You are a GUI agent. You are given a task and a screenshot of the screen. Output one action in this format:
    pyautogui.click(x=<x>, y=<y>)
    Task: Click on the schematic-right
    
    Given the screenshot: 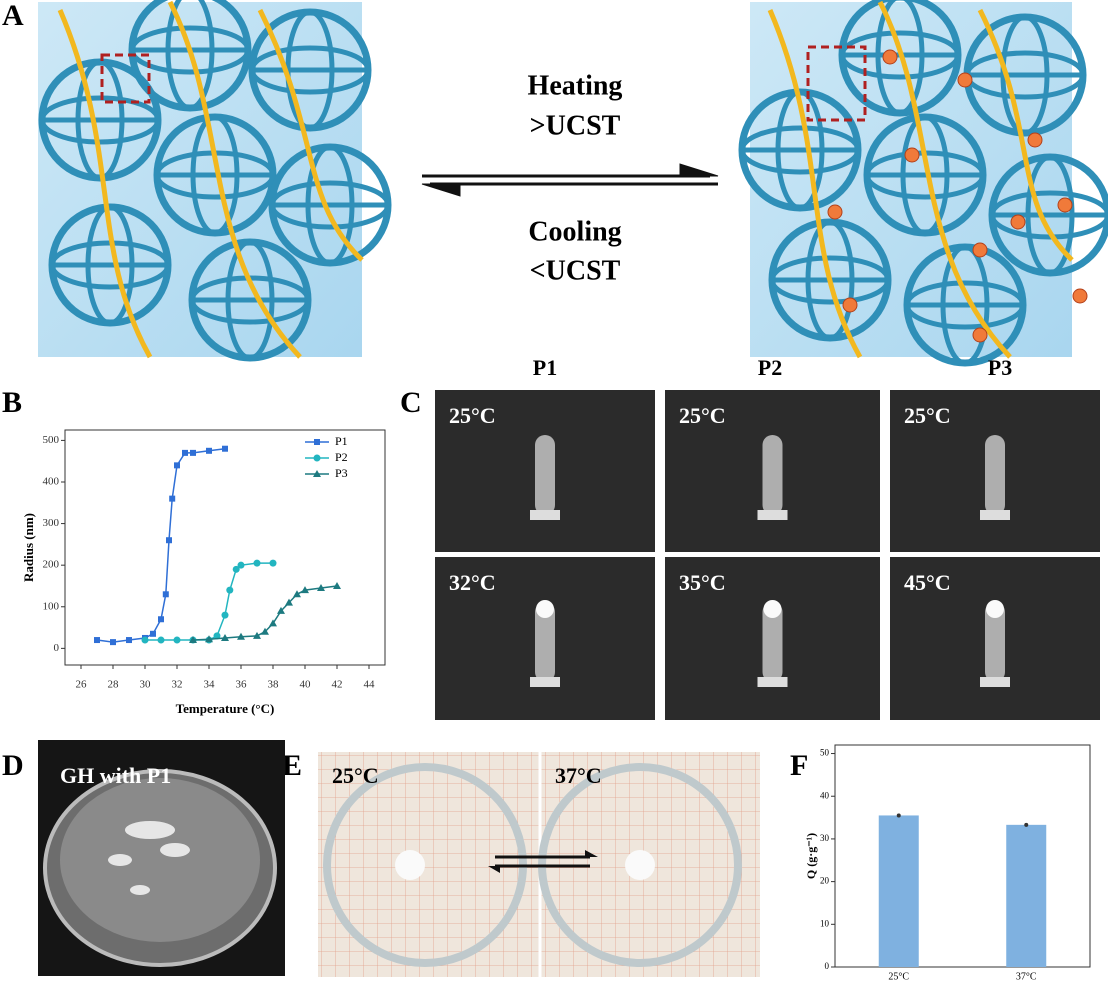 What is the action you would take?
    pyautogui.click(x=925, y=181)
    